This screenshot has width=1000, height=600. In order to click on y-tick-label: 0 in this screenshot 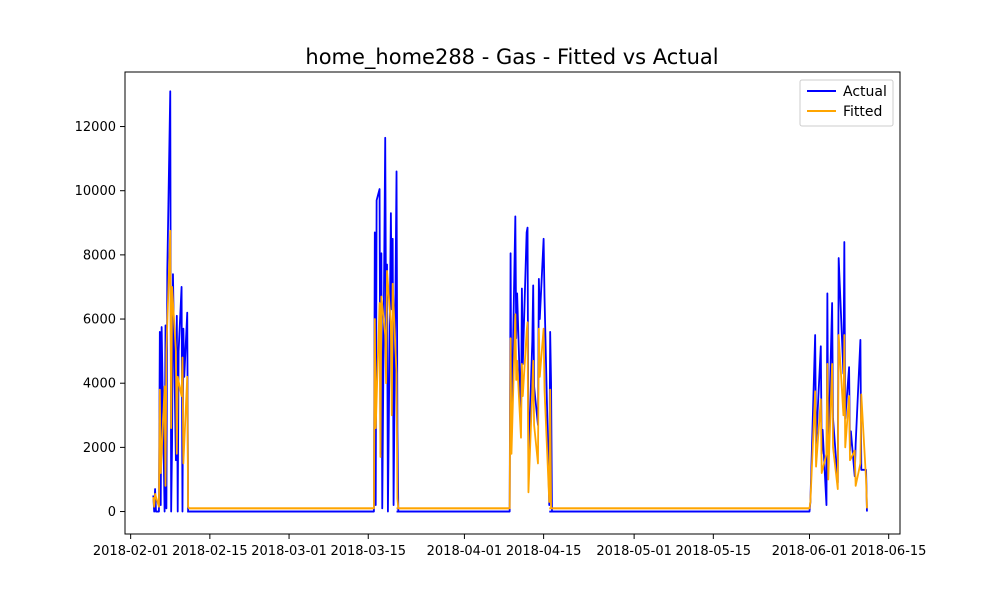, I will do `click(112, 512)`.